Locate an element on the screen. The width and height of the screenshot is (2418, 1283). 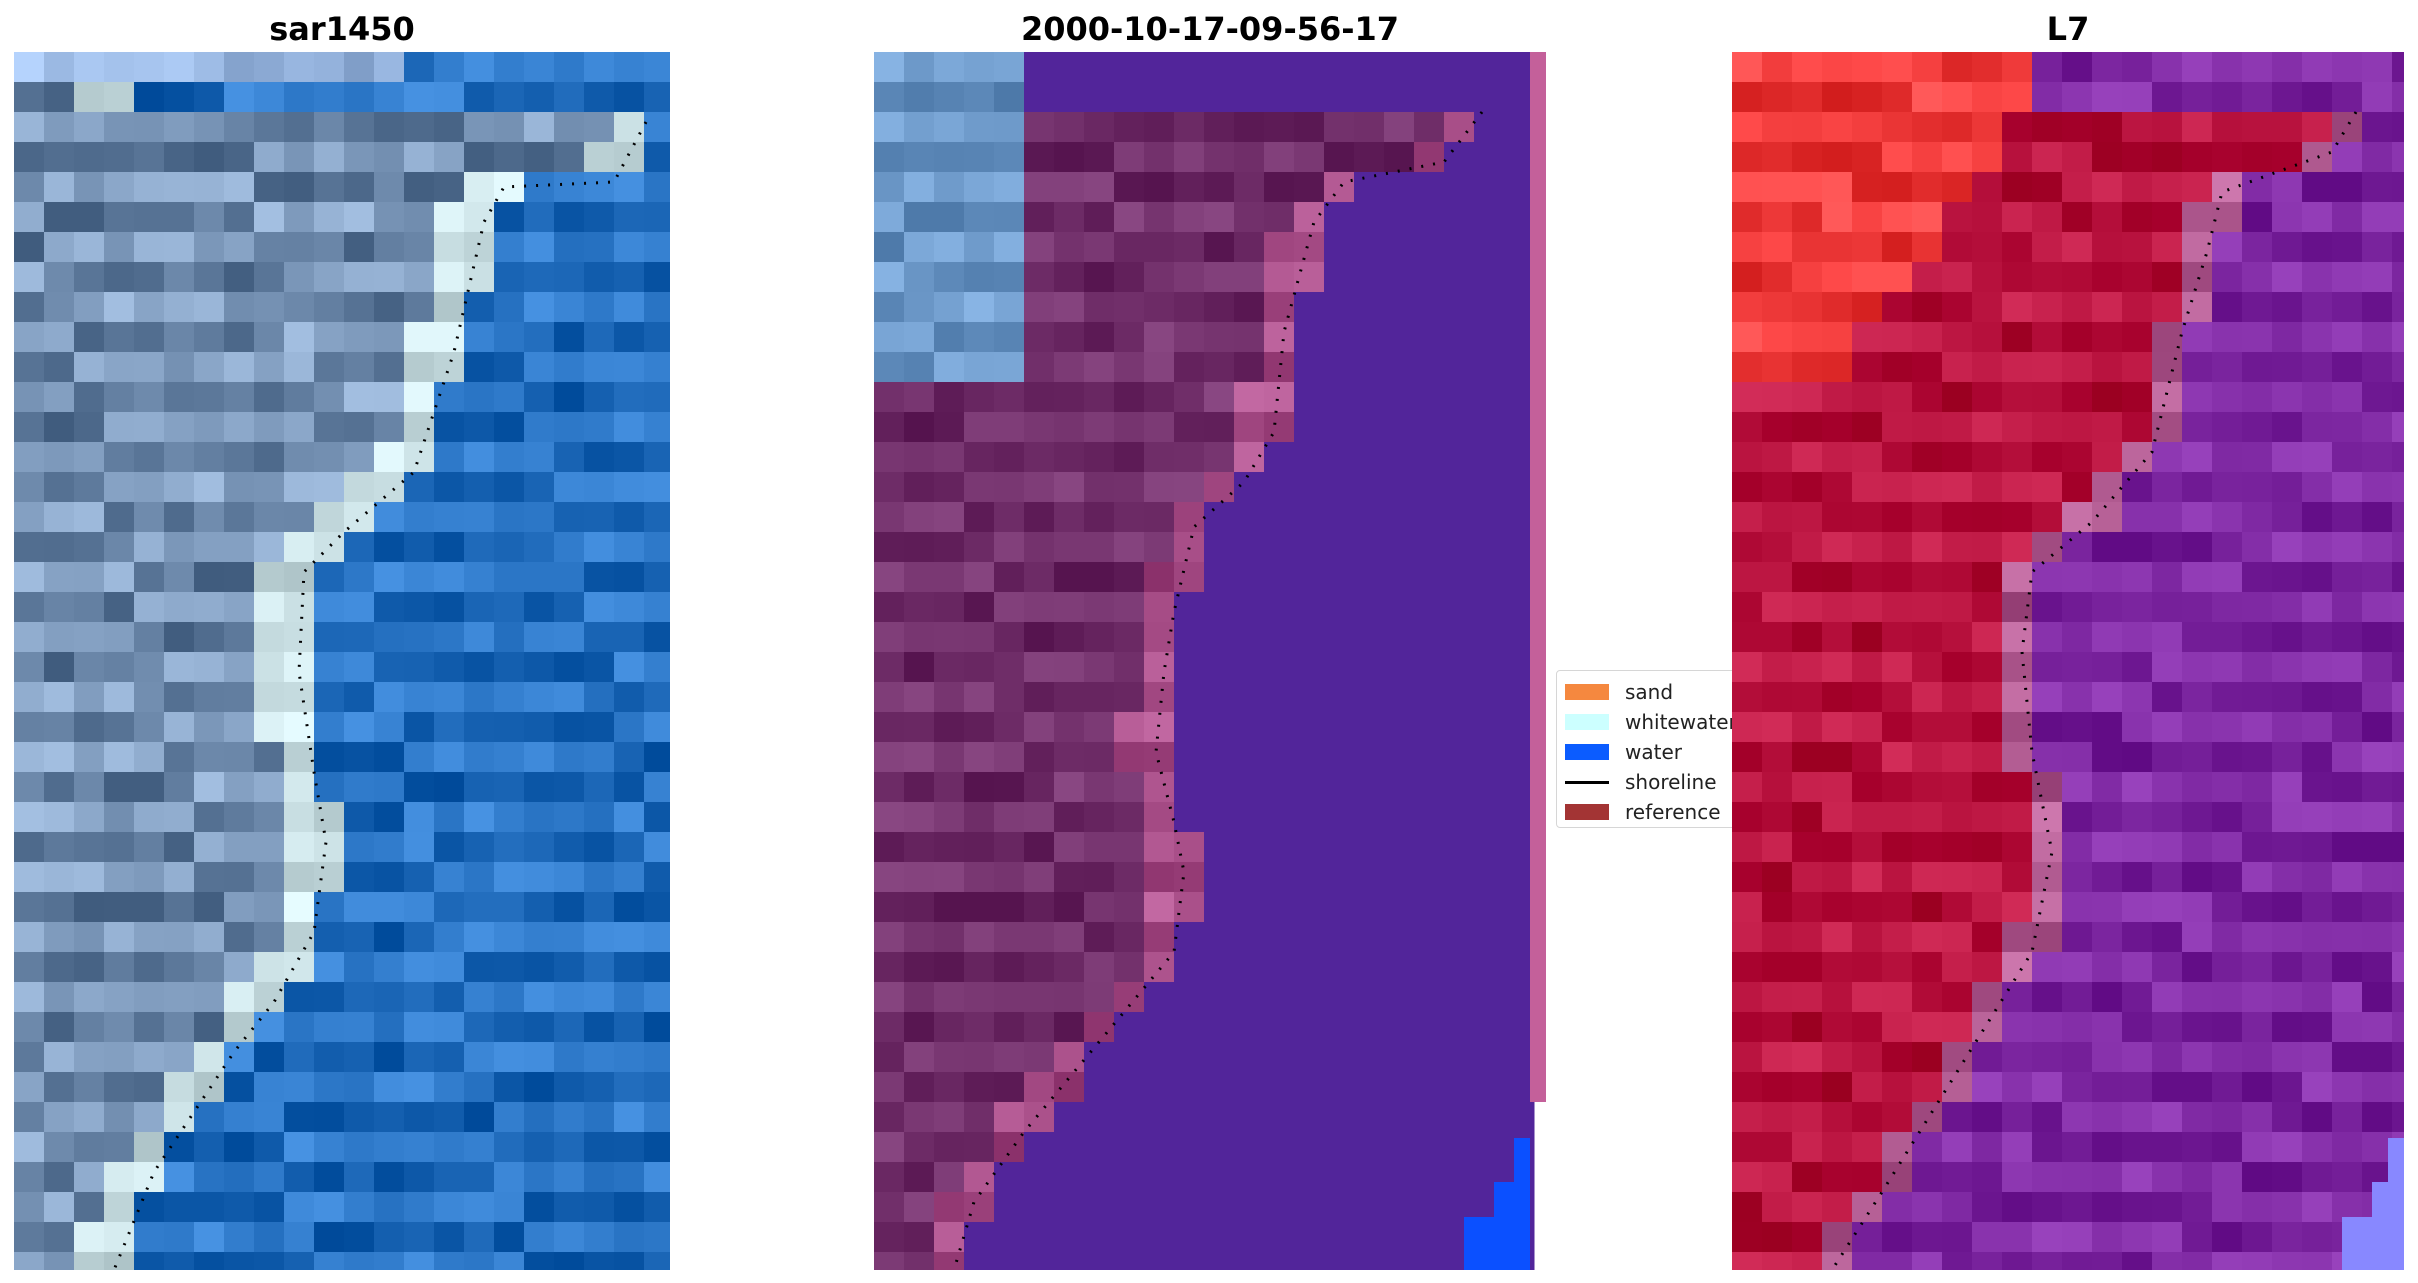
legend-label: reference is located at coordinates (1673, 812).